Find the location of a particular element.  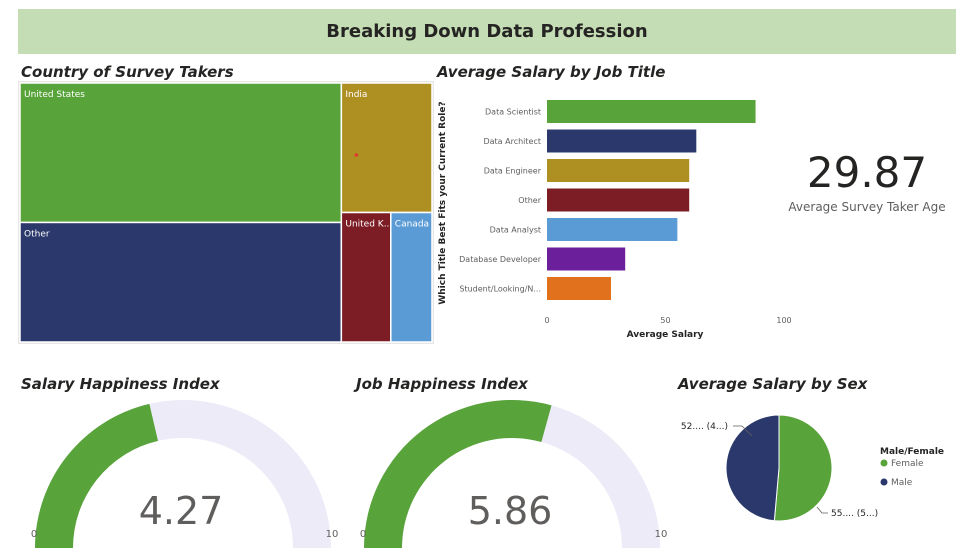

treemap-tile-india is located at coordinates (386, 148).